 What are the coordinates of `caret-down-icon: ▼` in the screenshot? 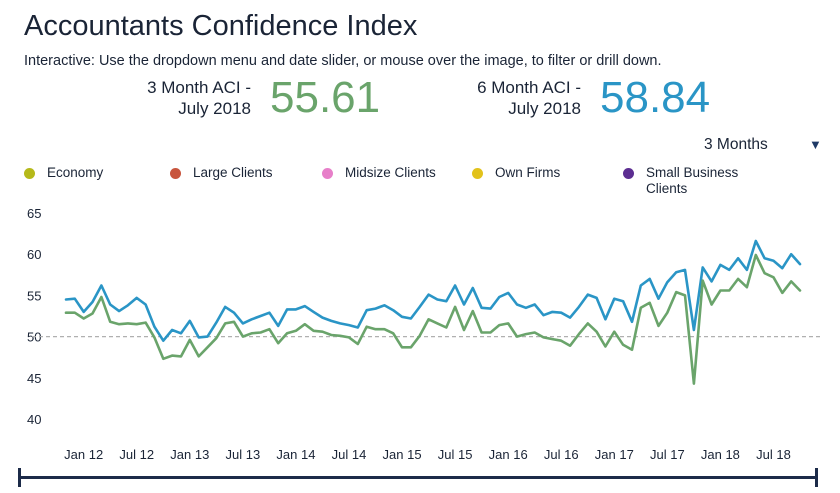 It's located at (815, 144).